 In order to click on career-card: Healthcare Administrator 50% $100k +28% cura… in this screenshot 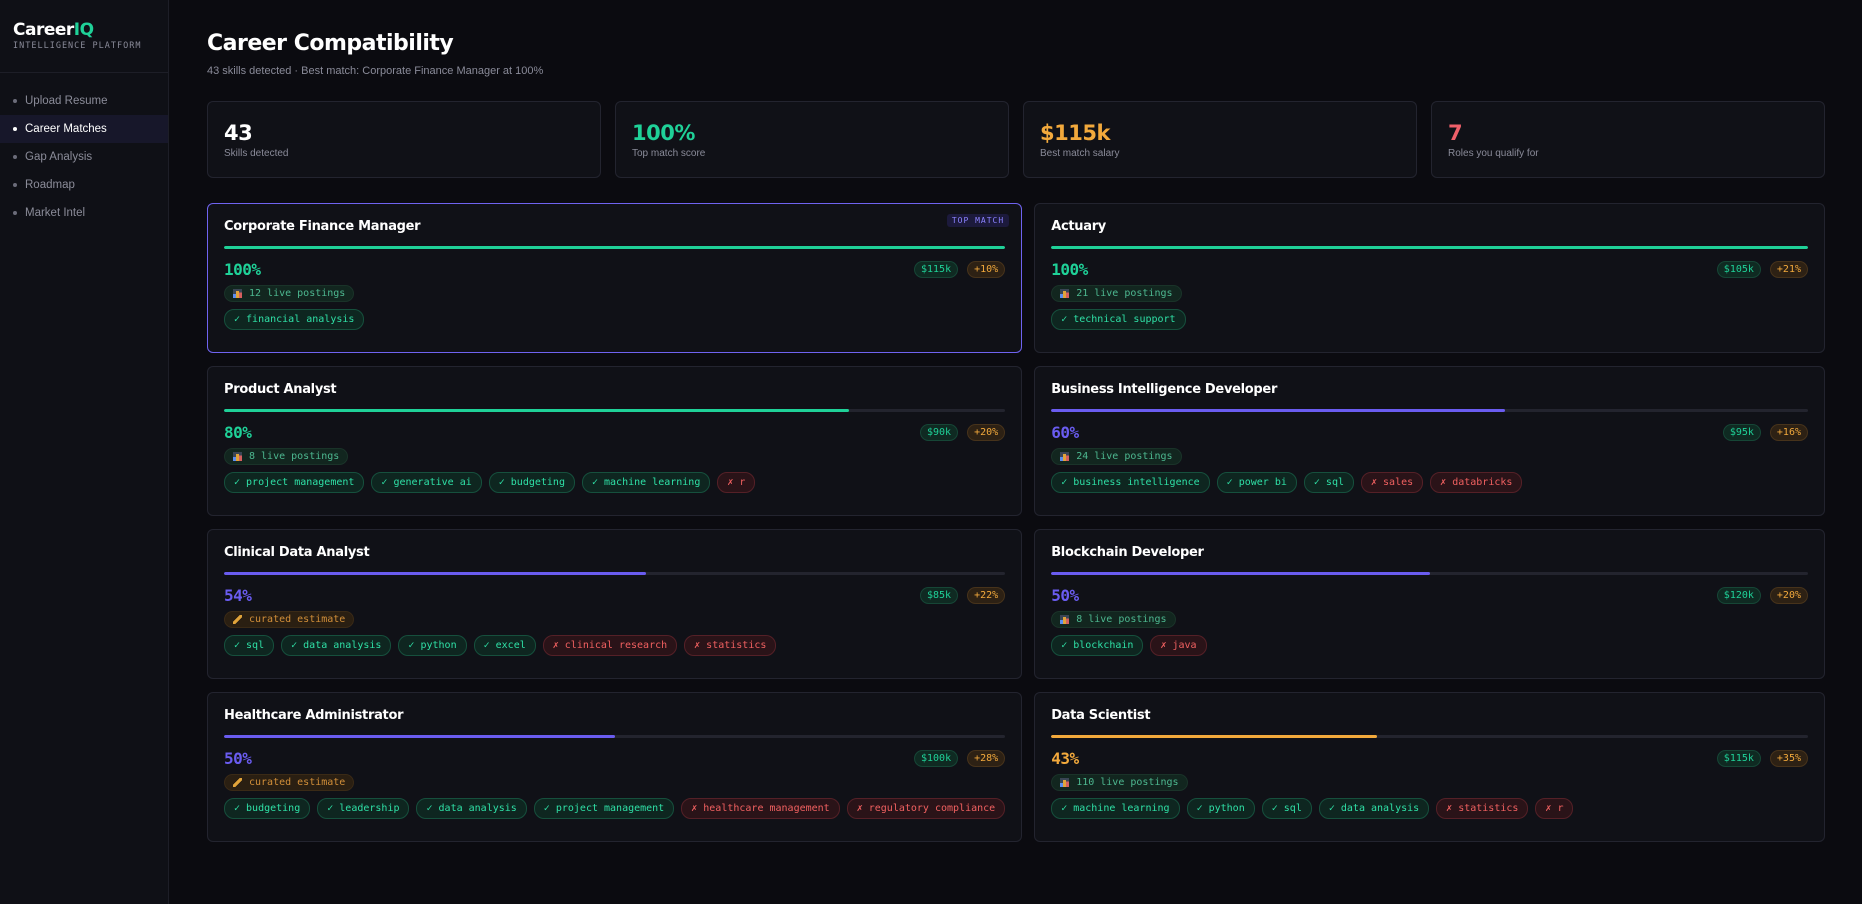, I will do `click(615, 767)`.